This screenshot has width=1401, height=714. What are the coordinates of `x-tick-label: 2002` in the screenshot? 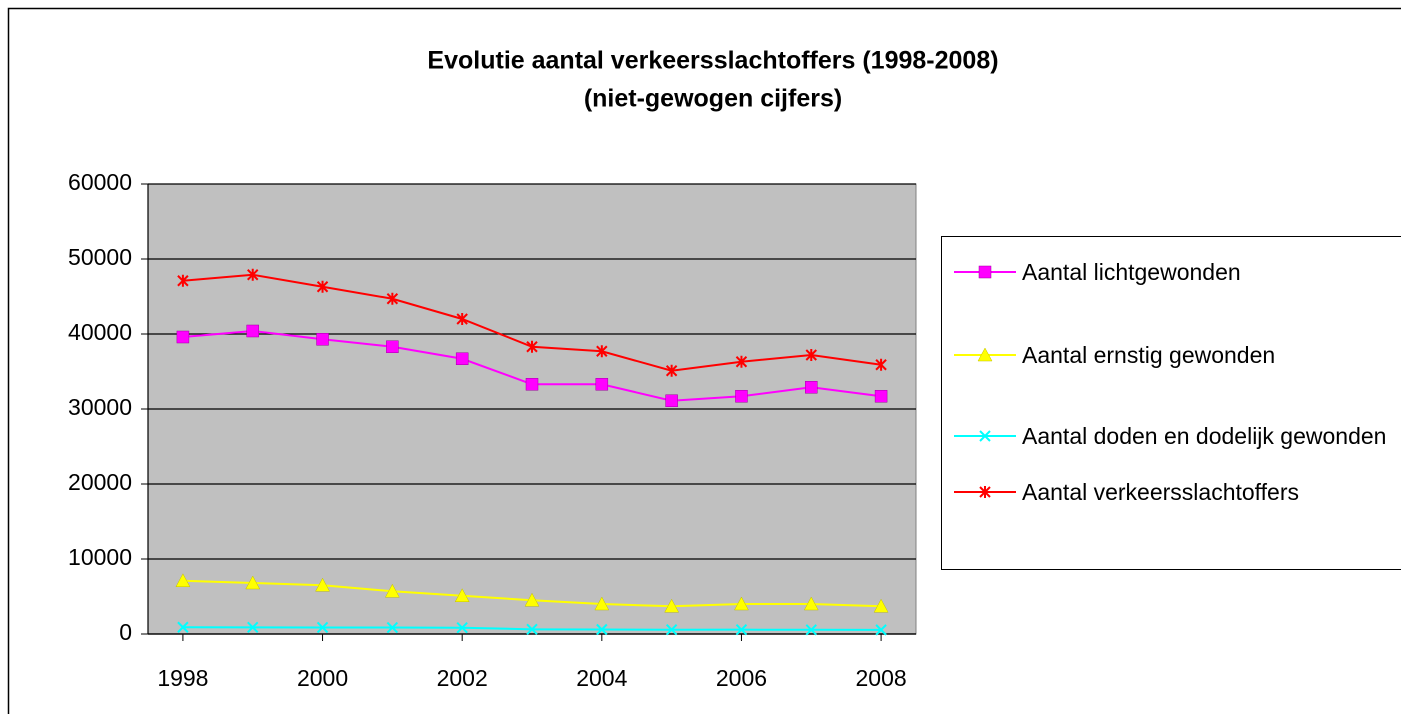 It's located at (462, 678).